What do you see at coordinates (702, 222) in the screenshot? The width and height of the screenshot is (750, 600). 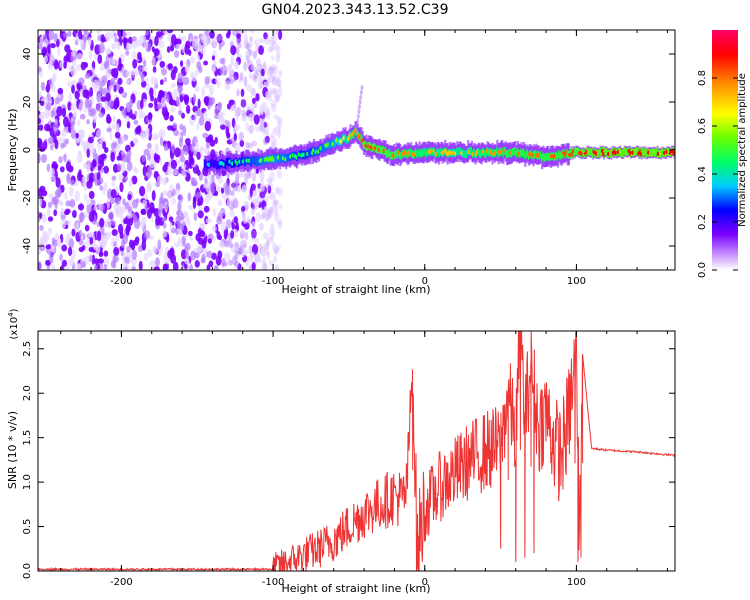 I see `colorbar-tick-label: 0.2` at bounding box center [702, 222].